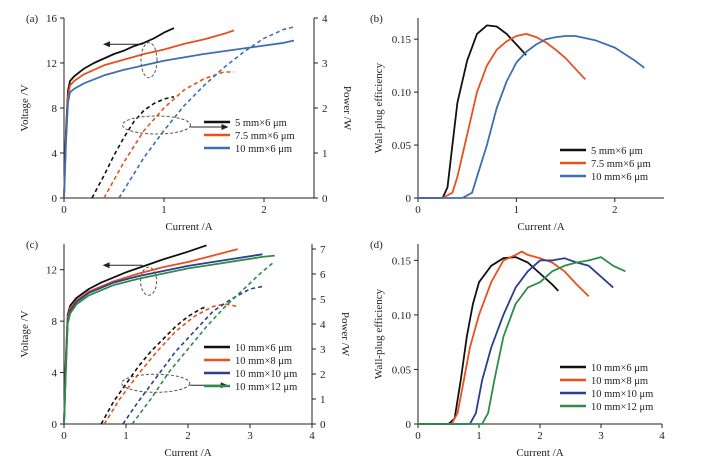  What do you see at coordinates (376, 19) in the screenshot?
I see `panel-label: (b)` at bounding box center [376, 19].